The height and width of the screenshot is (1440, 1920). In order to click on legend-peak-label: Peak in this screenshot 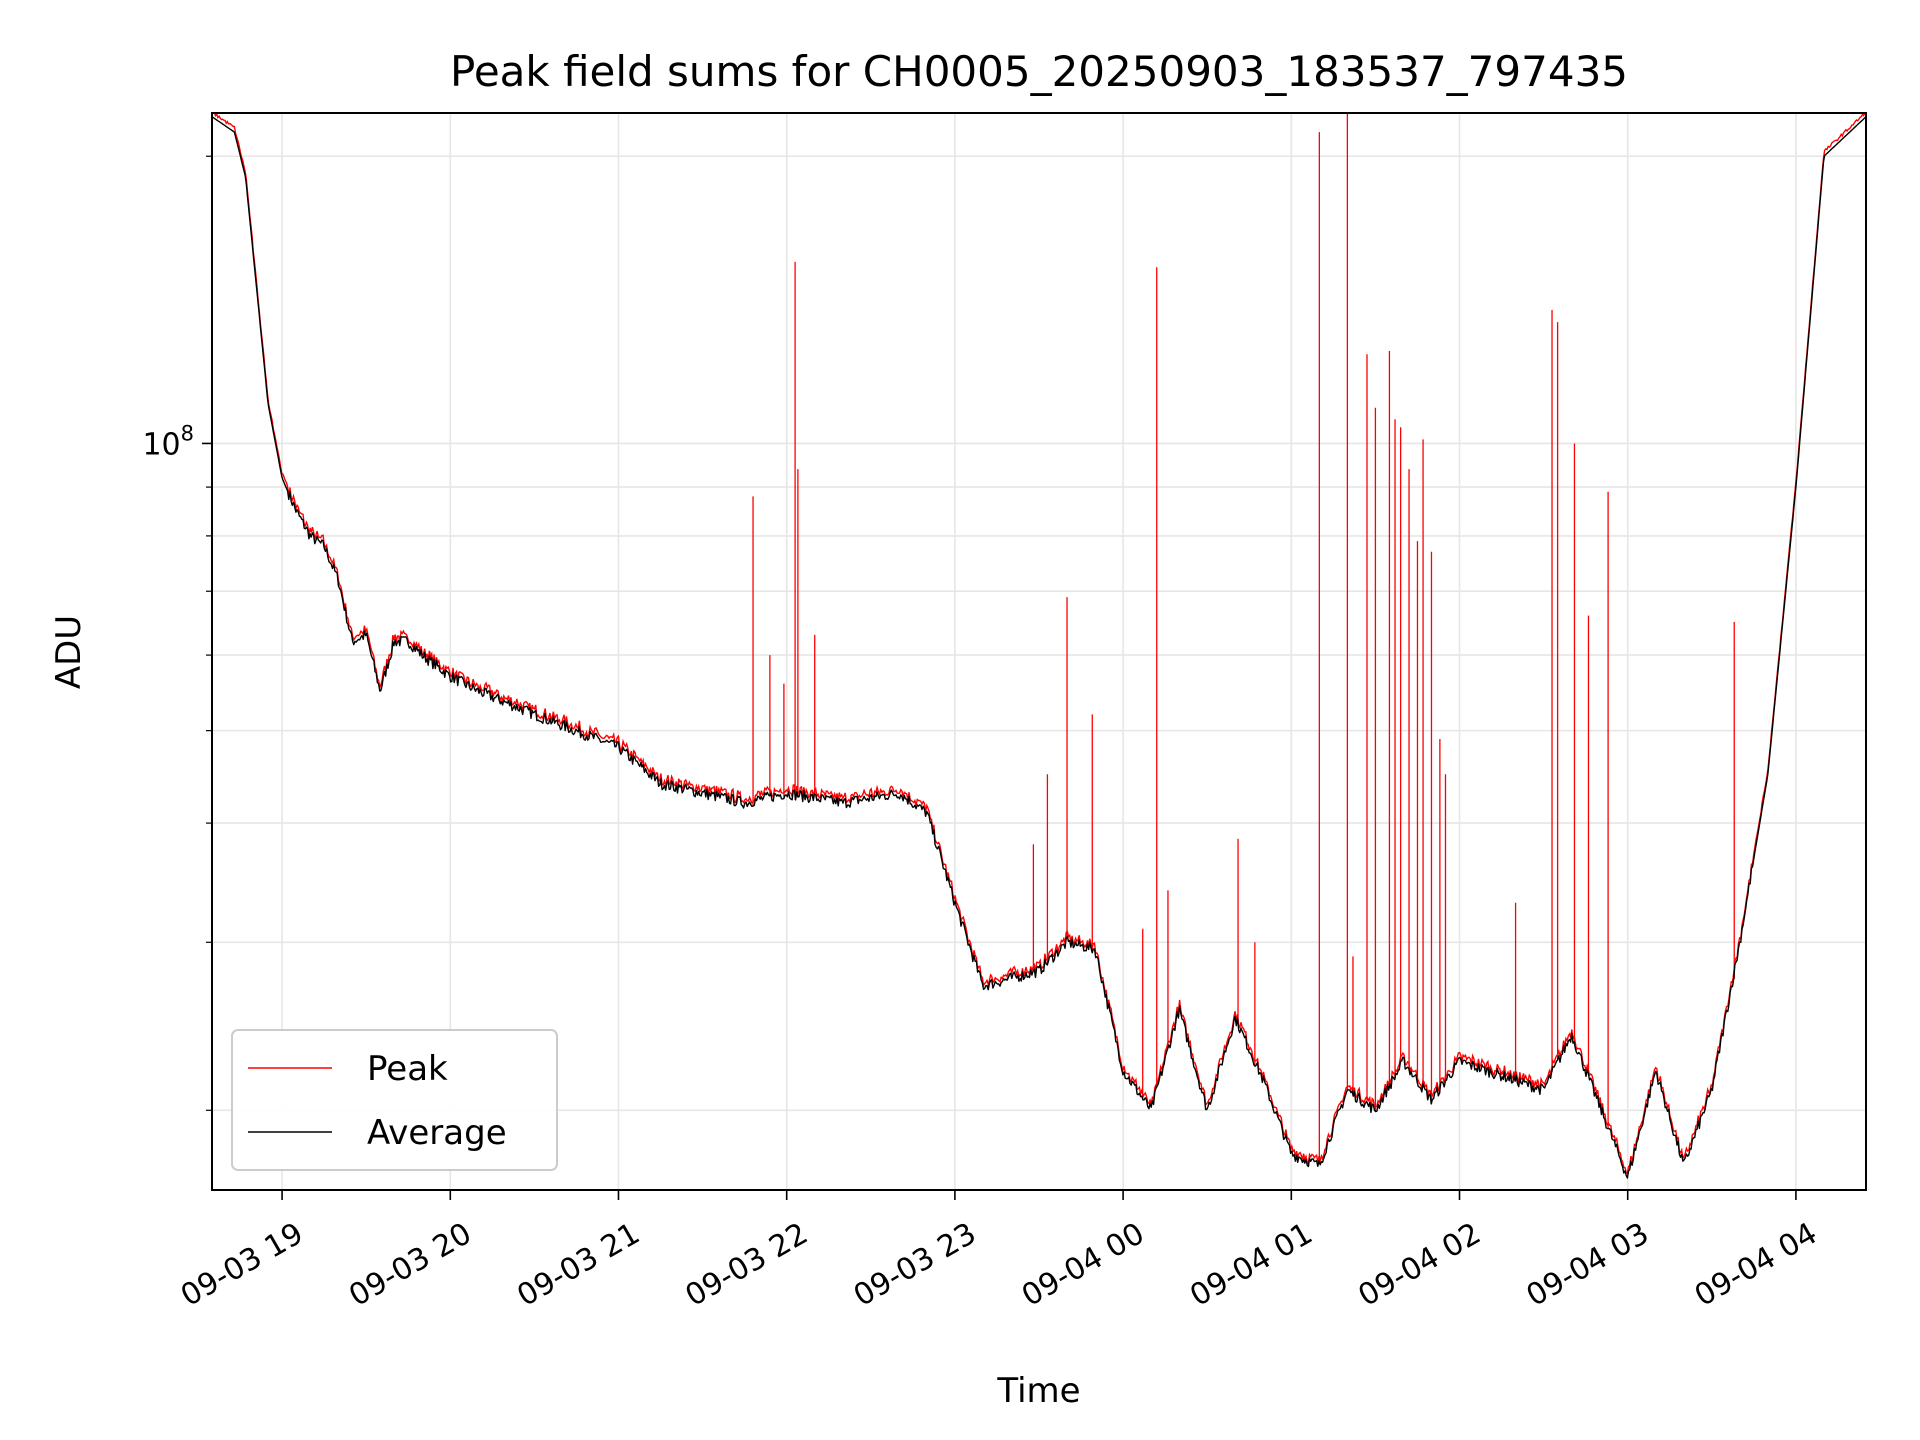, I will do `click(407, 1069)`.